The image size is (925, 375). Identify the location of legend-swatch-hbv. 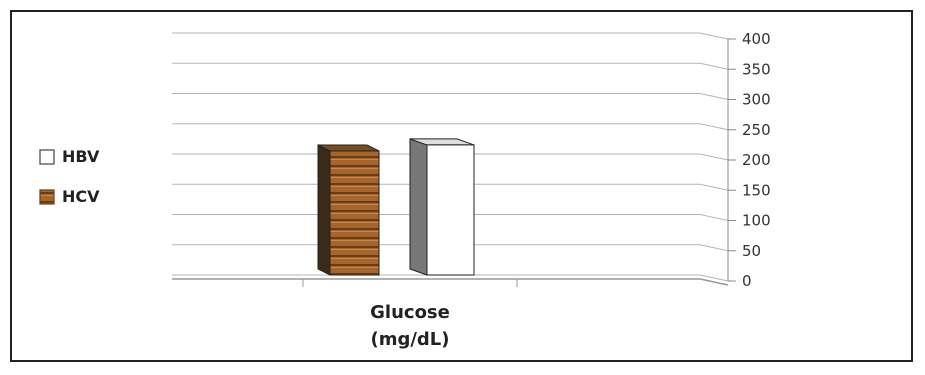
(47, 157).